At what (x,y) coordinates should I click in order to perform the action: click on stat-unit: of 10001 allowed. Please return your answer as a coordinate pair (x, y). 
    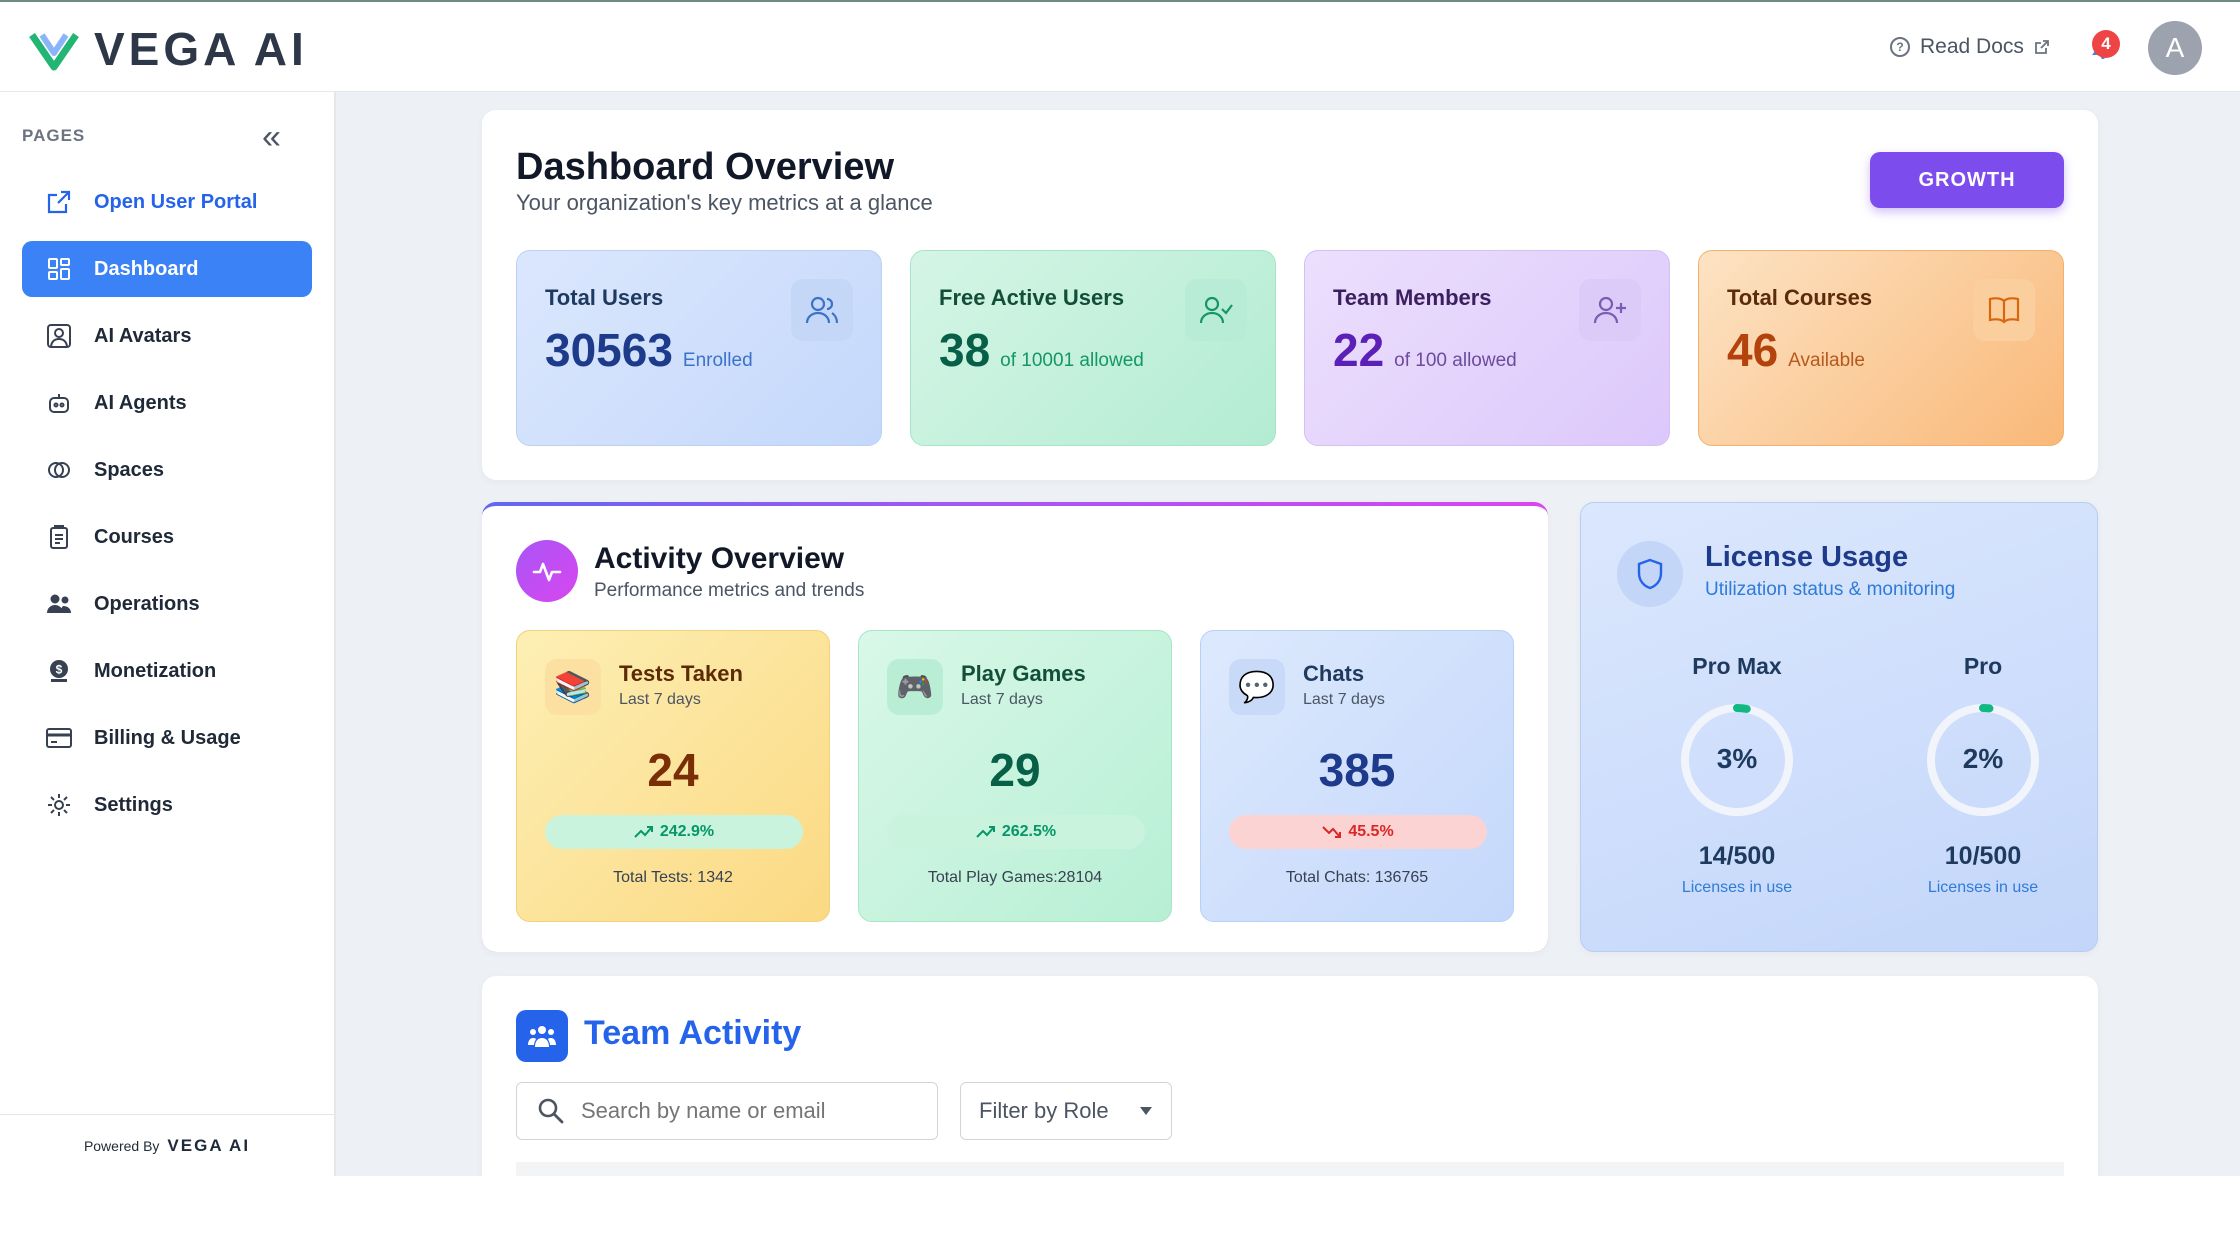
    Looking at the image, I should click on (1072, 360).